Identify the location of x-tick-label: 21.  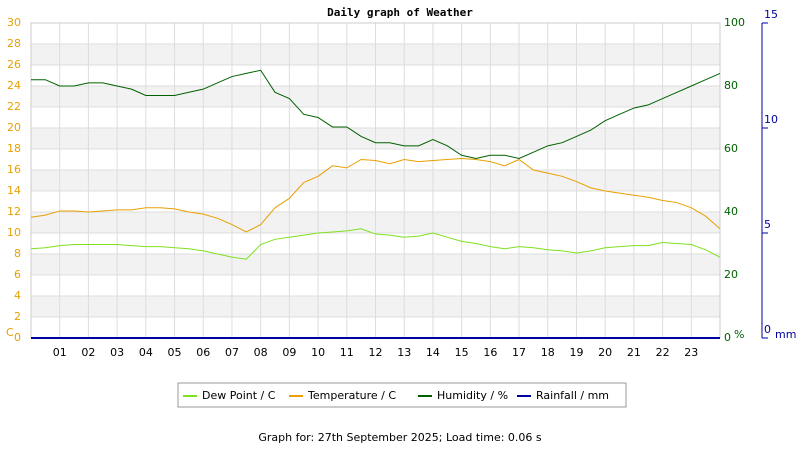
(634, 352).